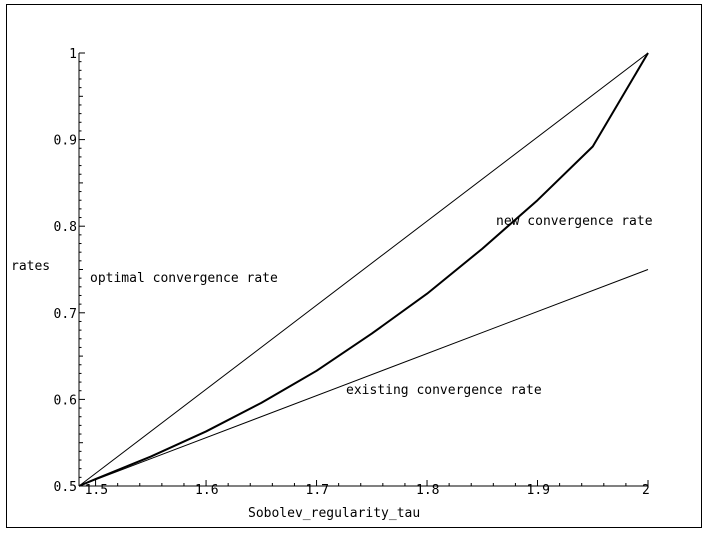  Describe the element at coordinates (65, 487) in the screenshot. I see `y-tick-label: 0.5` at that location.